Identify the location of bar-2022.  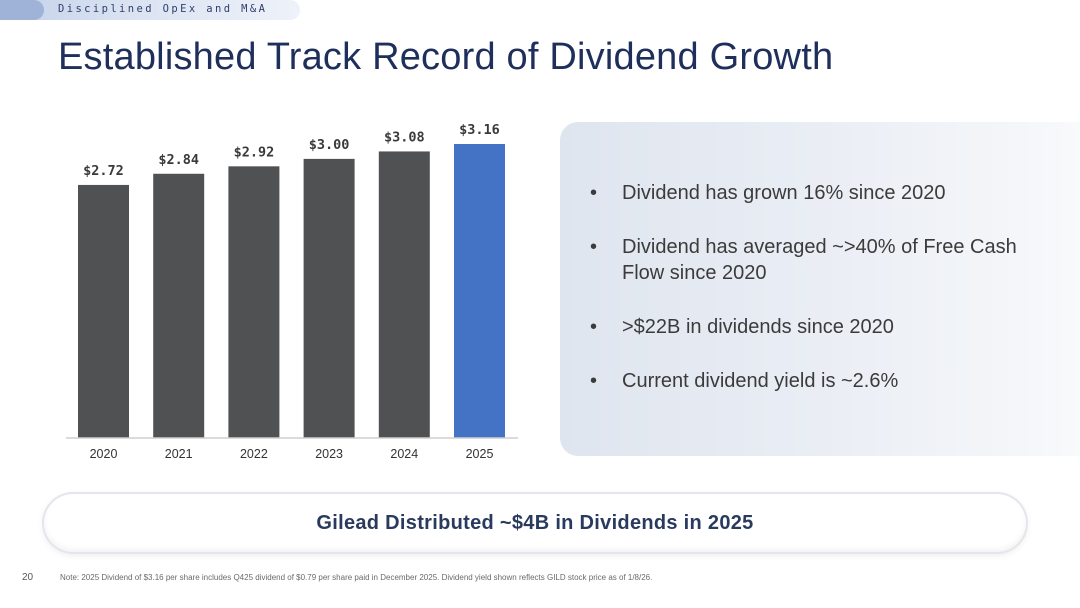
(254, 302).